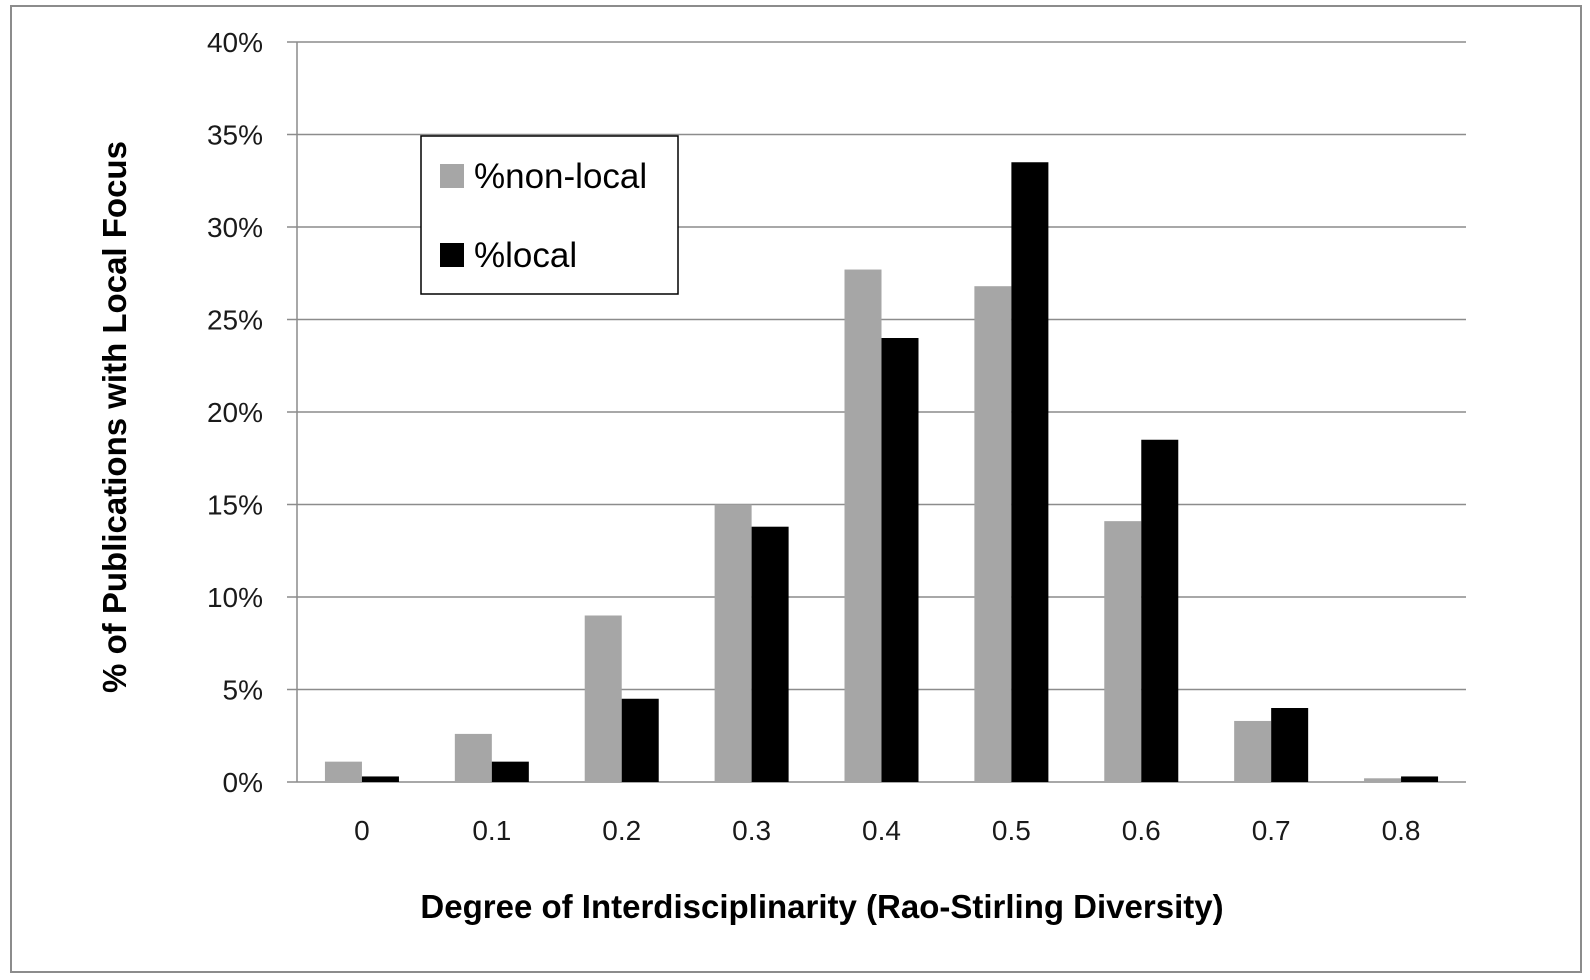 This screenshot has width=1590, height=980. What do you see at coordinates (621, 830) in the screenshot?
I see `x-tick-label: 0.2` at bounding box center [621, 830].